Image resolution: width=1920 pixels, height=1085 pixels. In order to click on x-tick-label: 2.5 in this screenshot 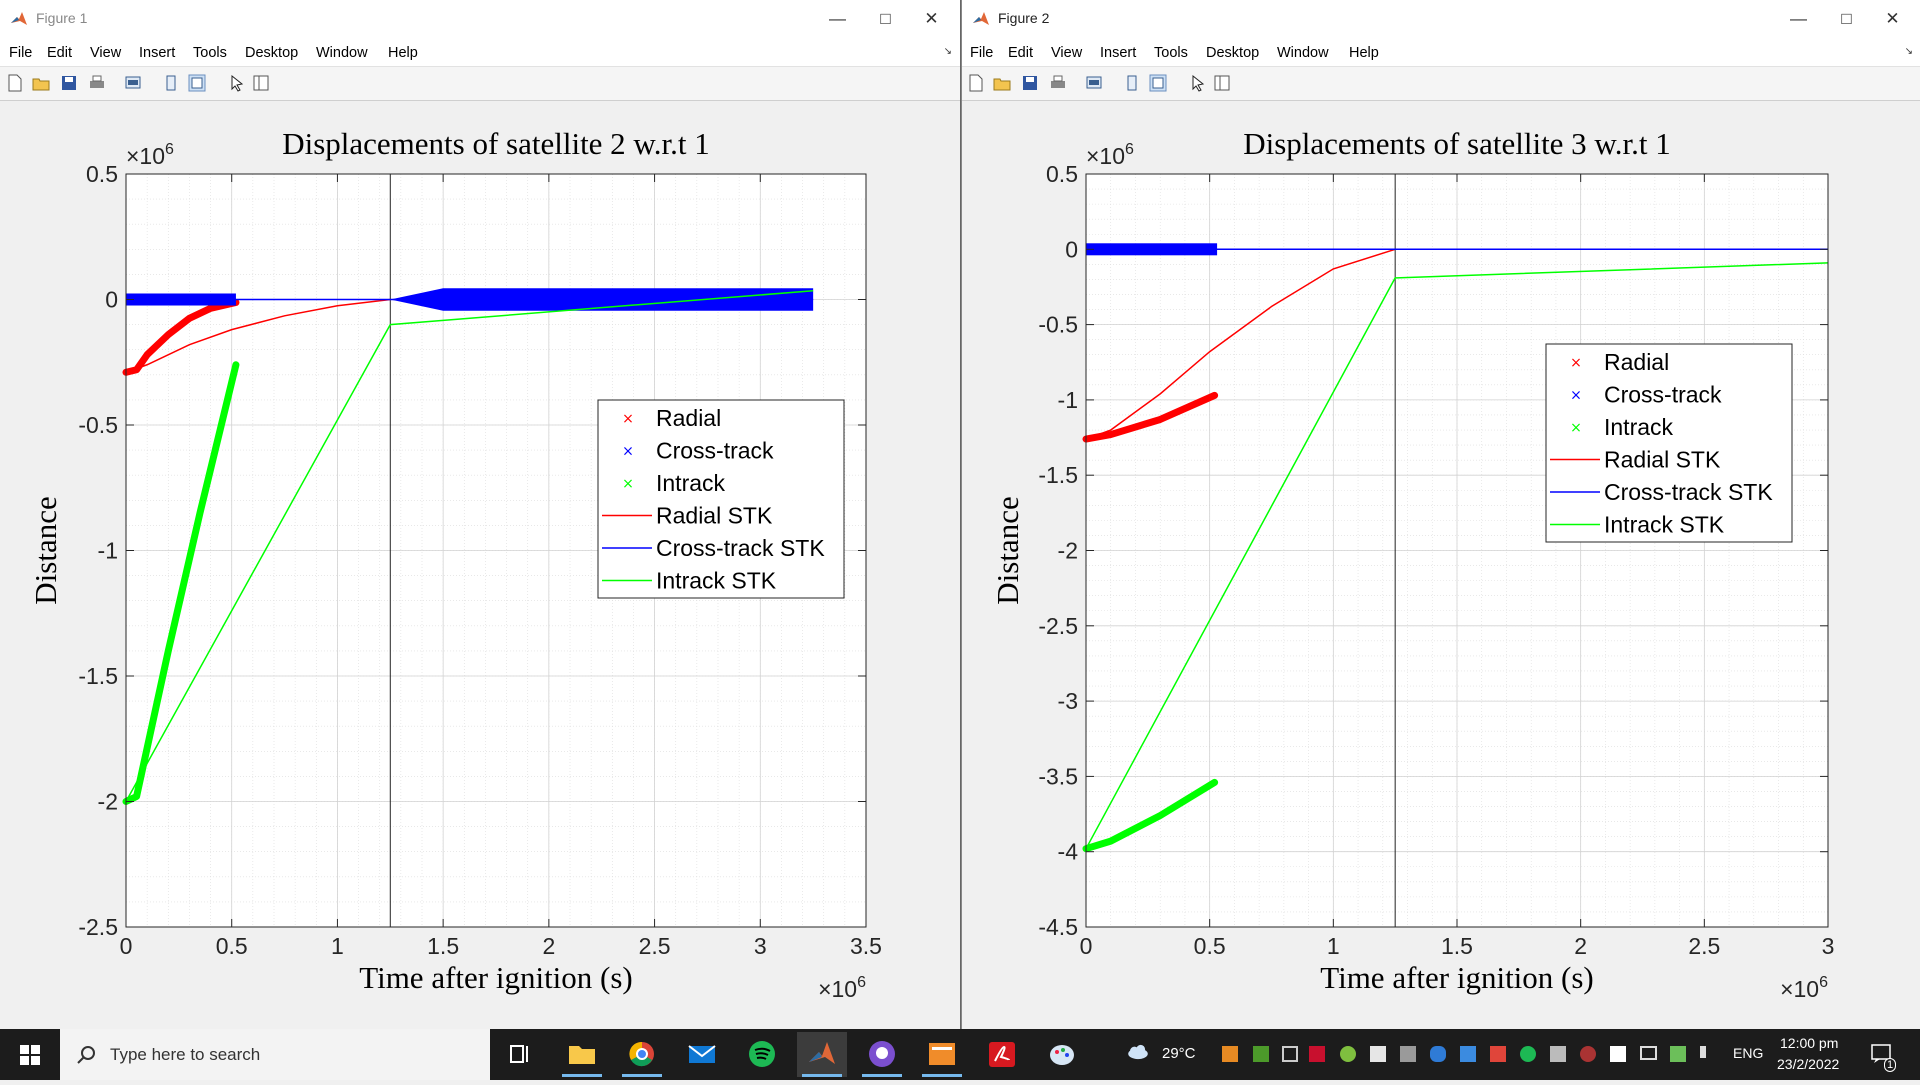, I will do `click(655, 946)`.